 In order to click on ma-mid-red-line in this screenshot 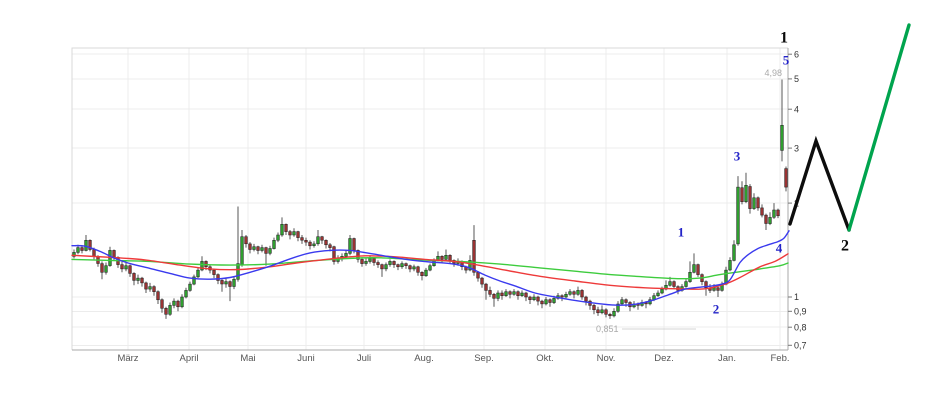, I will do `click(430, 271)`.